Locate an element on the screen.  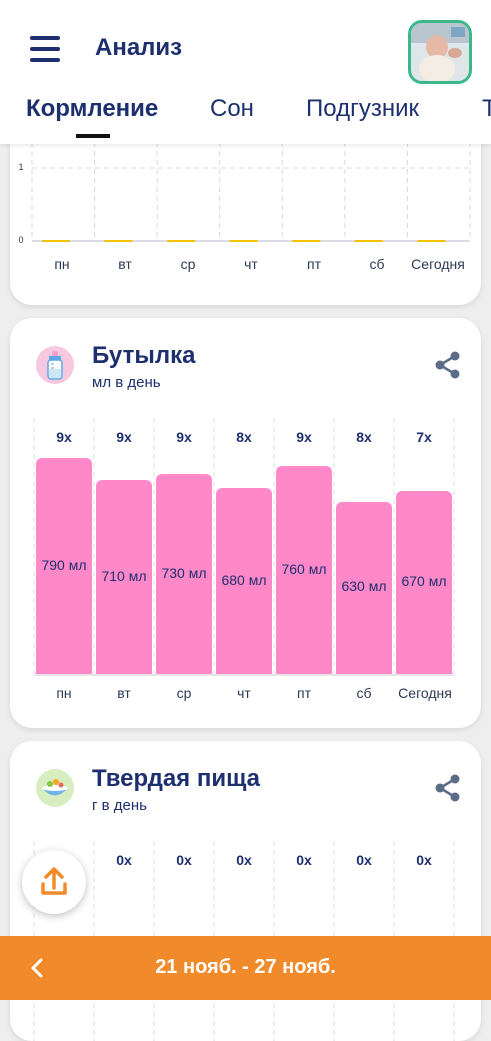
tab-sleep: Сон is located at coordinates (232, 108).